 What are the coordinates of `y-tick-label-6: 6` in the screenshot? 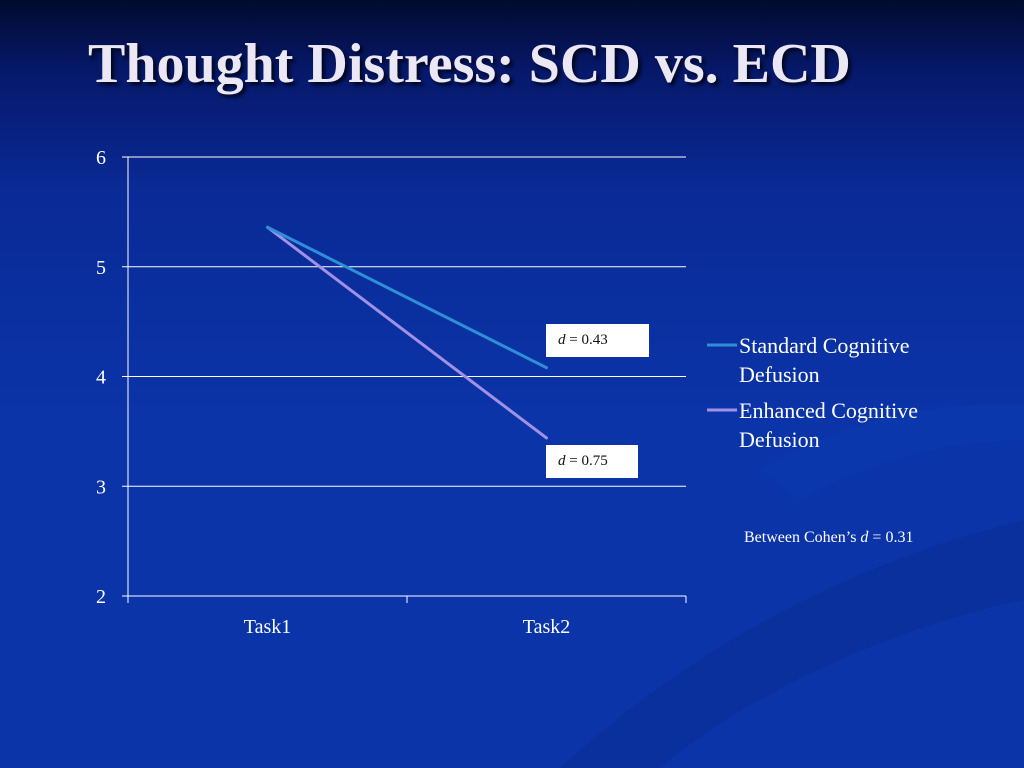 It's located at (101, 158).